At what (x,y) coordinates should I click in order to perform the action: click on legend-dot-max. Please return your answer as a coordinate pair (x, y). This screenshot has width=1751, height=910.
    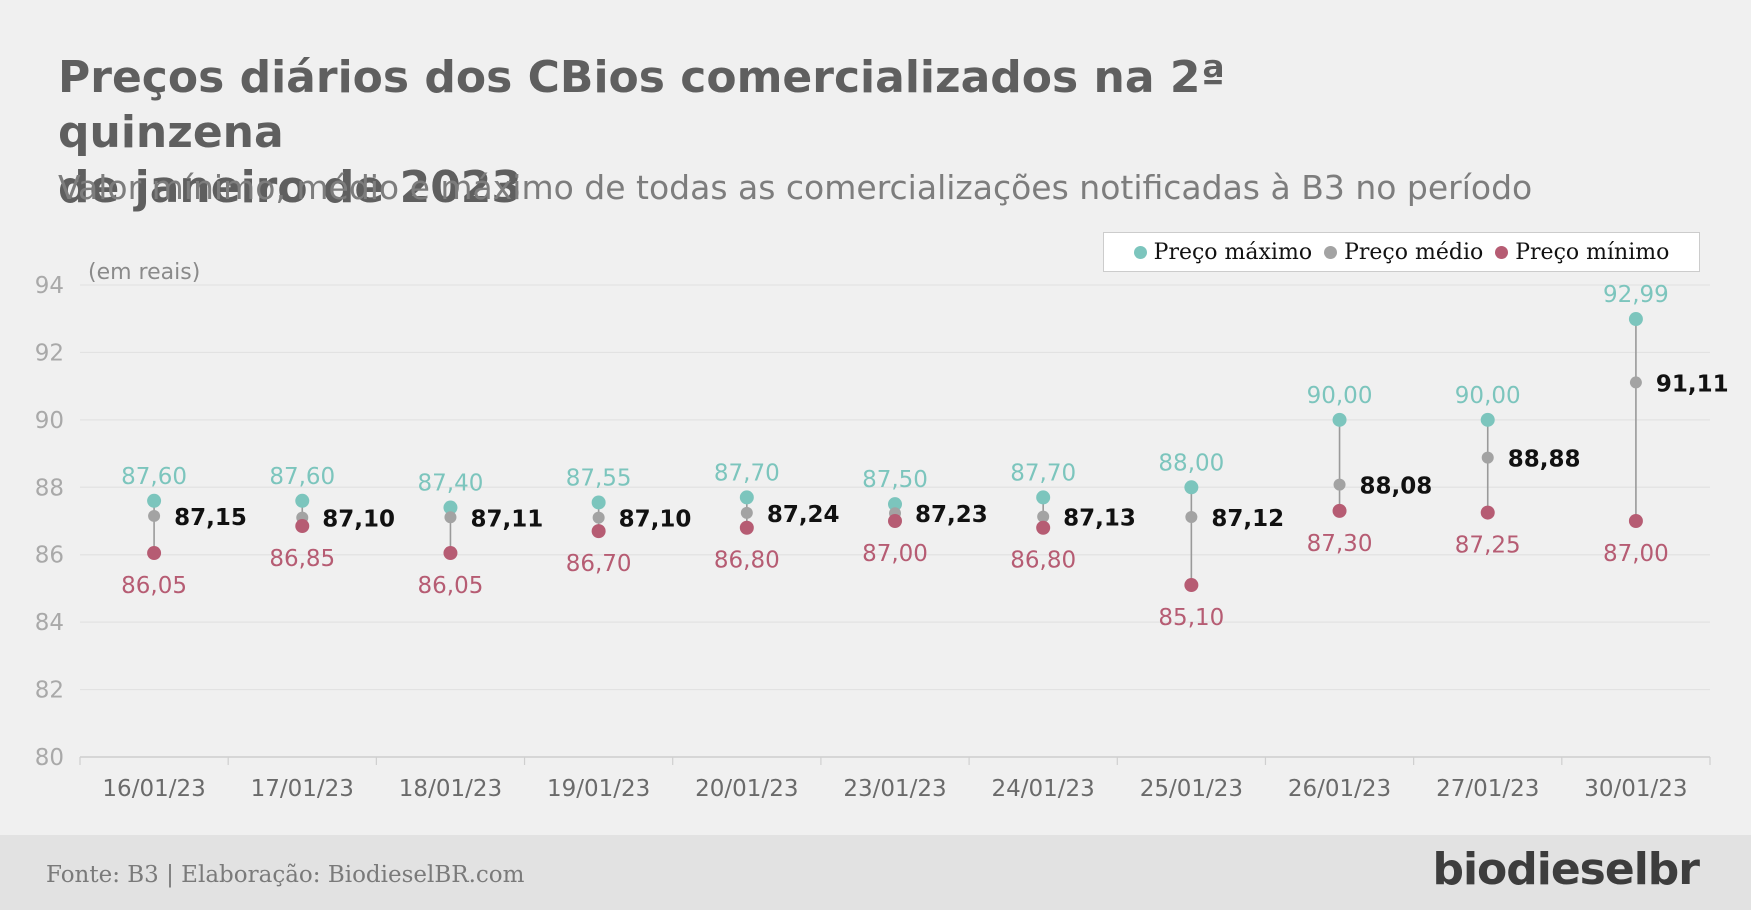
    Looking at the image, I should click on (1140, 252).